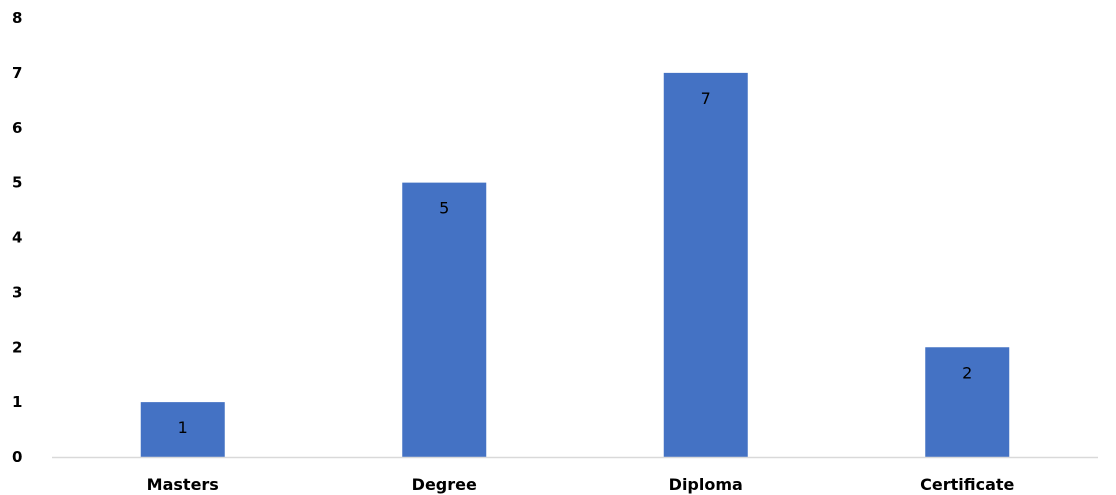 This screenshot has height=495, width=1116. What do you see at coordinates (581, 484) in the screenshot?
I see `x-axis-labels: Masters Degree Diploma Certificate` at bounding box center [581, 484].